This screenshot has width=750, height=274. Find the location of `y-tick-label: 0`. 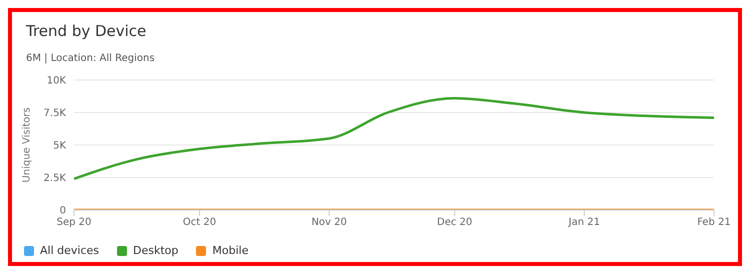

y-tick-label: 0 is located at coordinates (63, 211).